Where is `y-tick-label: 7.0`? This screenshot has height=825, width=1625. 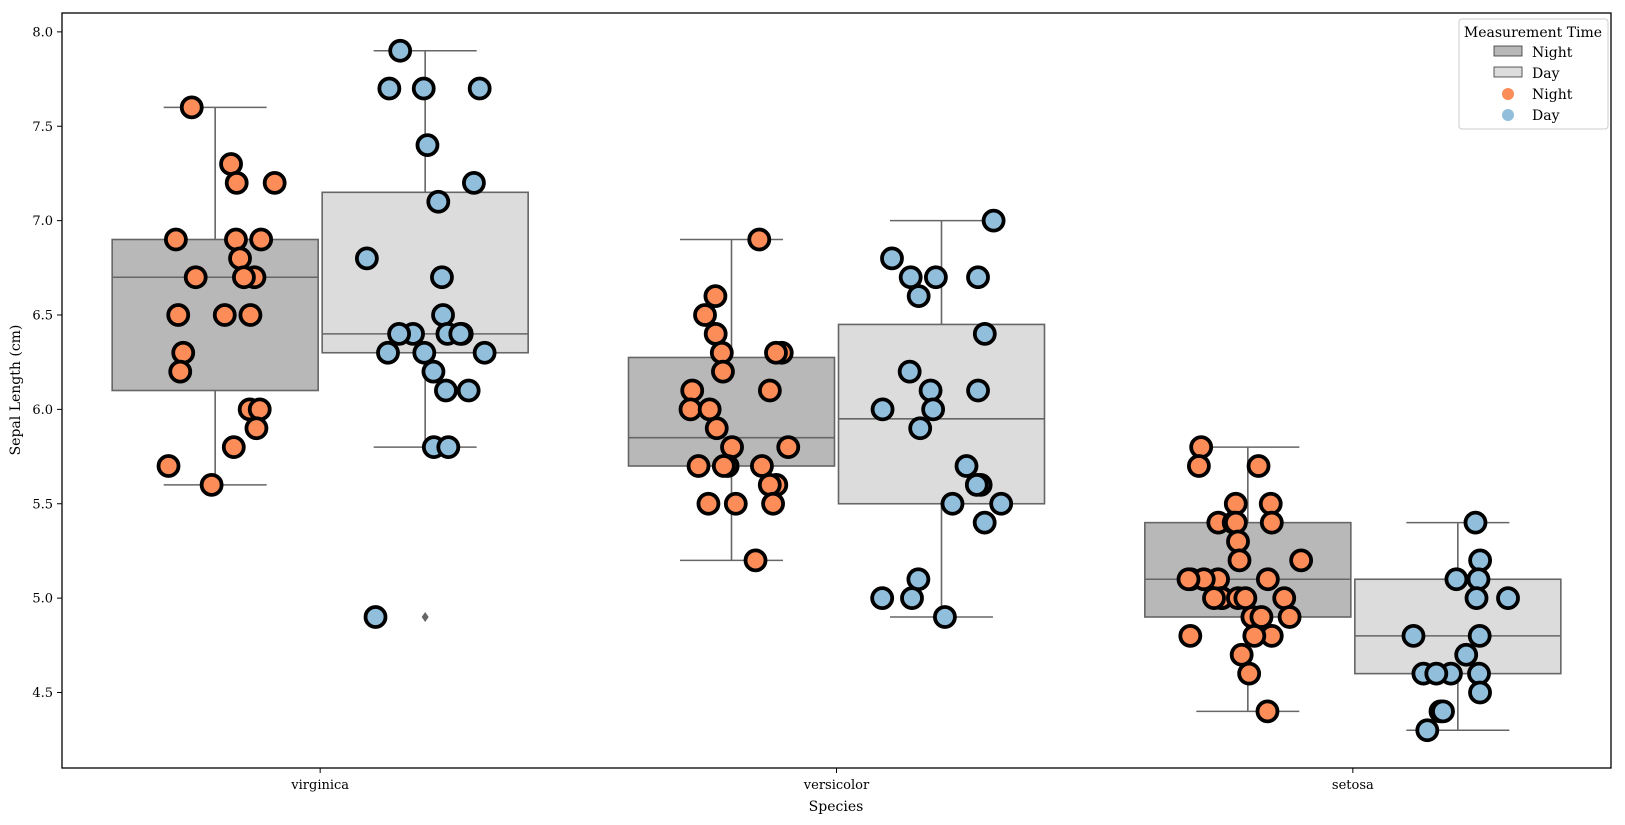 y-tick-label: 7.0 is located at coordinates (42, 221).